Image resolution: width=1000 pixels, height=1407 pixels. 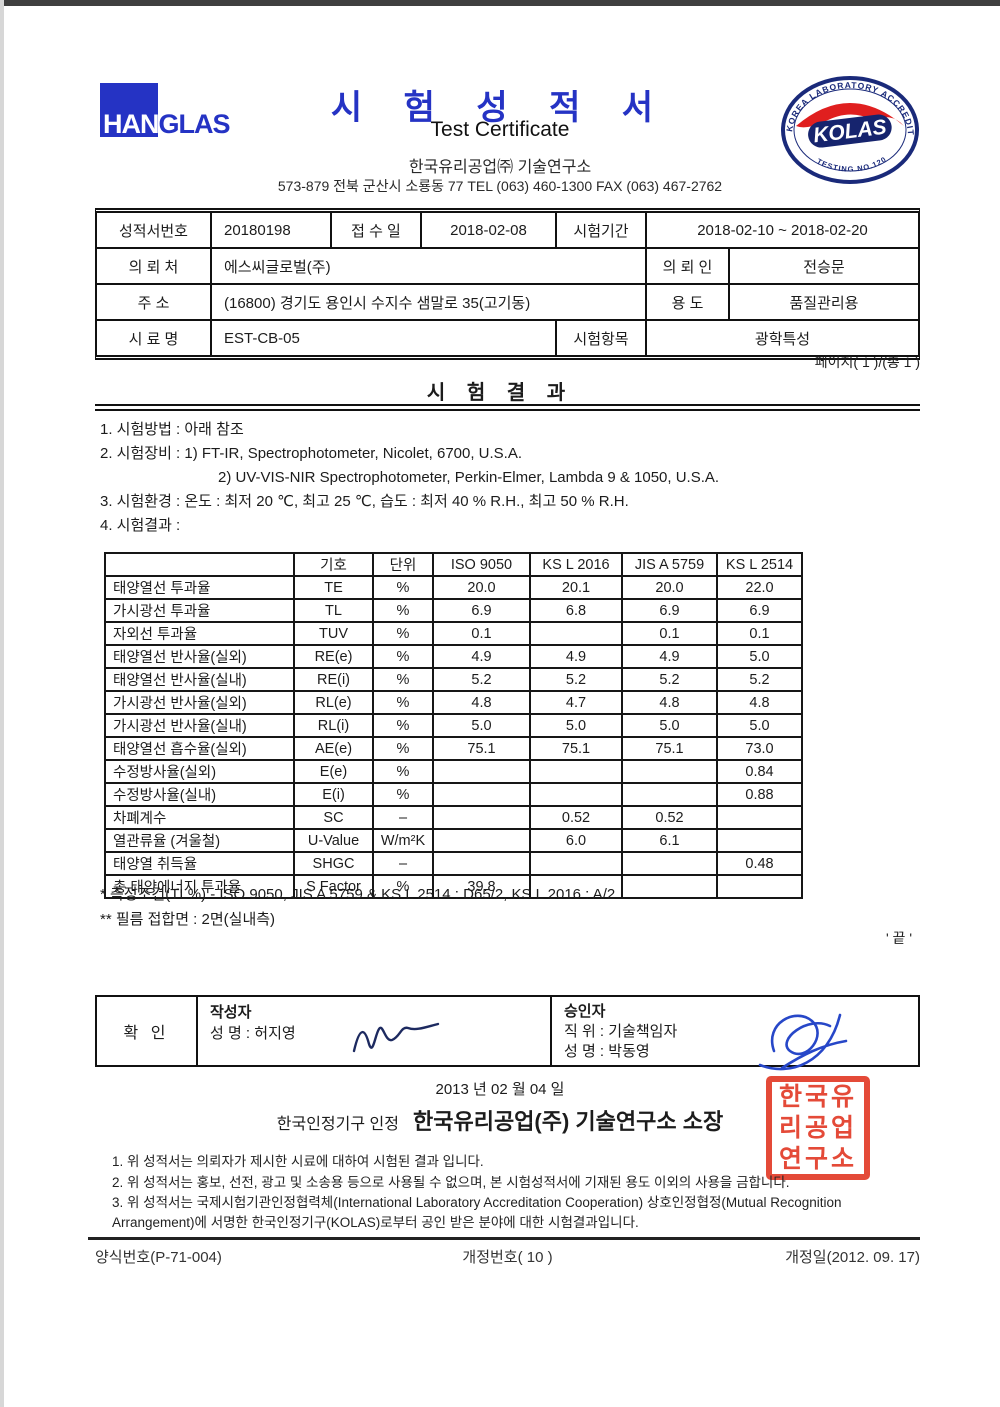 I want to click on issuer-line: 한국인정기구 인정 한국유리공업(주) 기술연구소 소장, so click(x=500, y=1120).